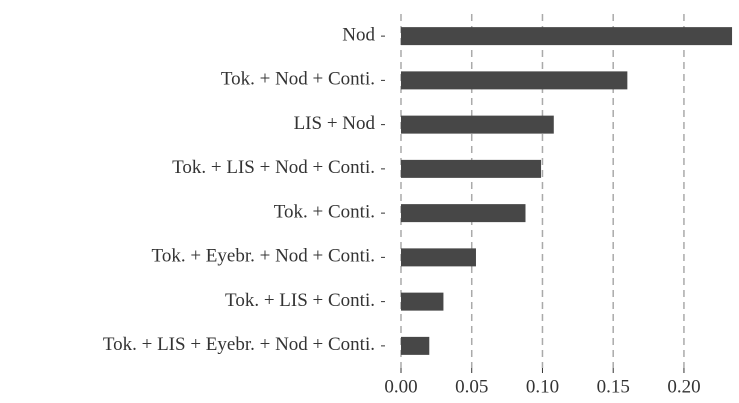  I want to click on y-tick-label: Tok. + Nod + Conti., so click(298, 79).